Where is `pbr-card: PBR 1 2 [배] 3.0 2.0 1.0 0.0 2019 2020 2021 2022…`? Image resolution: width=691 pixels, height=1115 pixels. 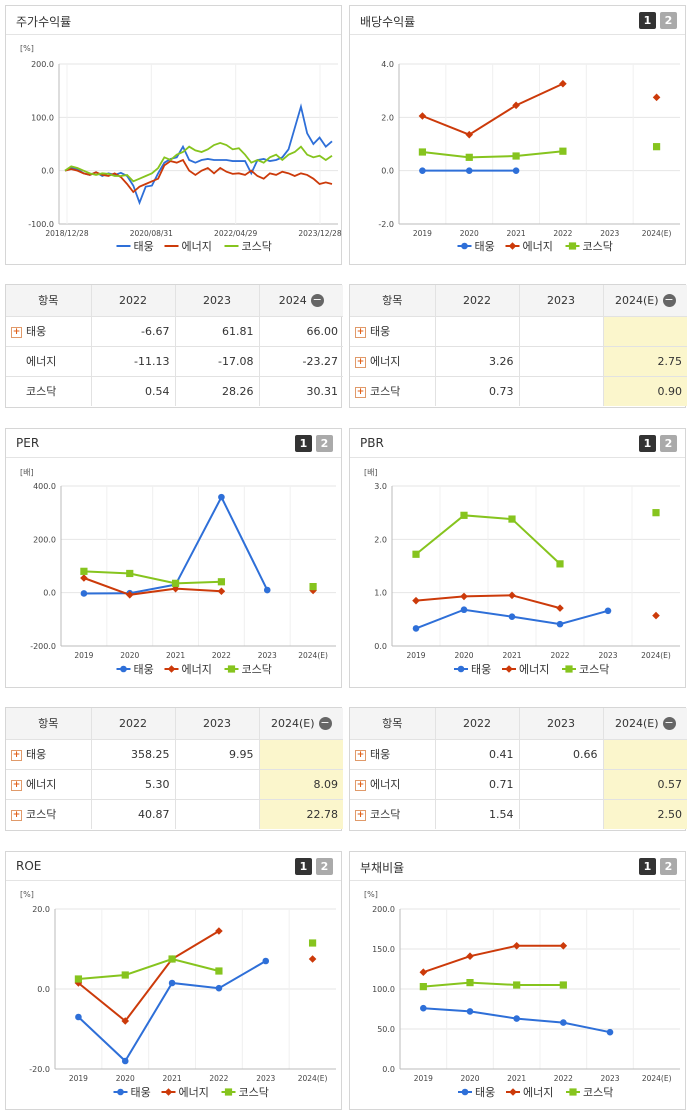
pbr-card: PBR 1 2 [배] 3.0 2.0 1.0 0.0 2019 2020 2021 2022… is located at coordinates (517, 558).